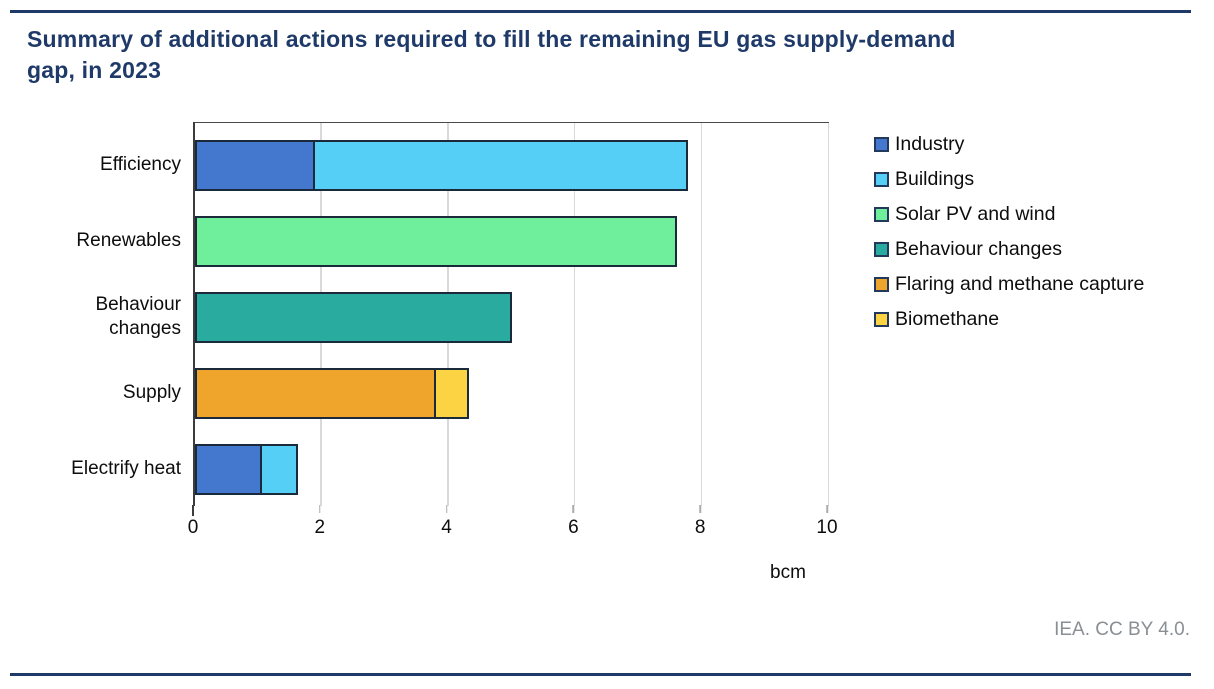 Image resolution: width=1214 pixels, height=689 pixels. What do you see at coordinates (935, 178) in the screenshot?
I see `legend-item-label: Buildings` at bounding box center [935, 178].